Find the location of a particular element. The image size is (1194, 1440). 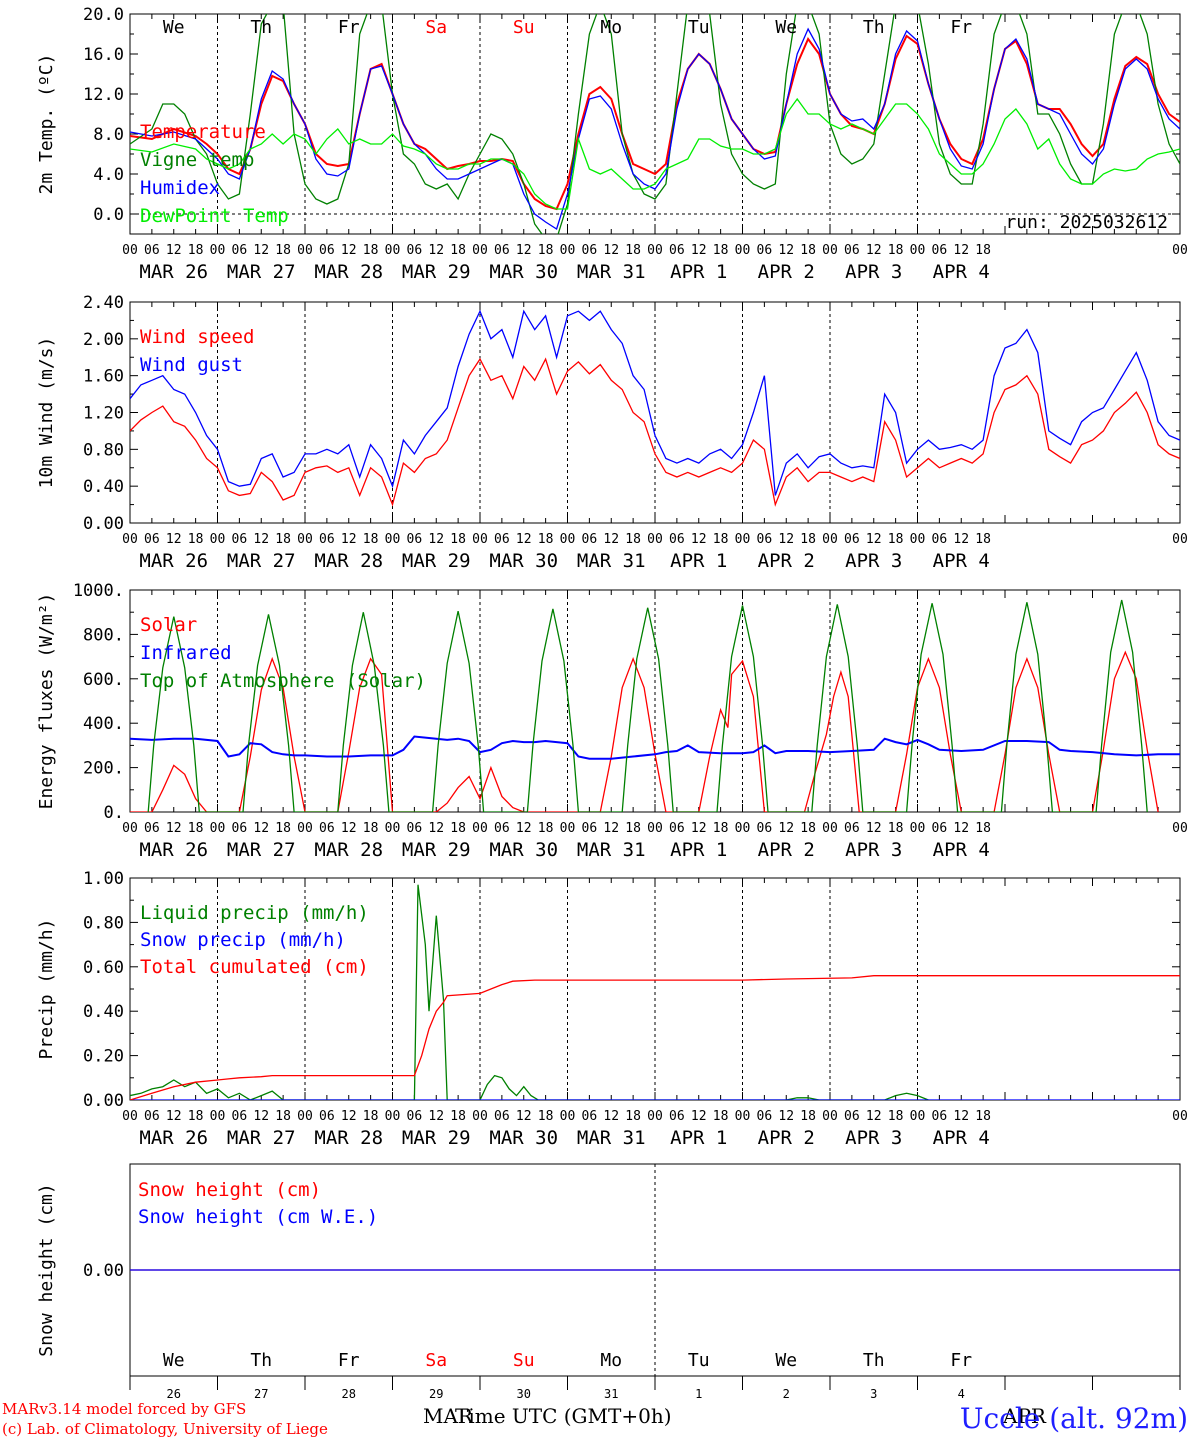

weekday-label: Fr is located at coordinates (961, 27).